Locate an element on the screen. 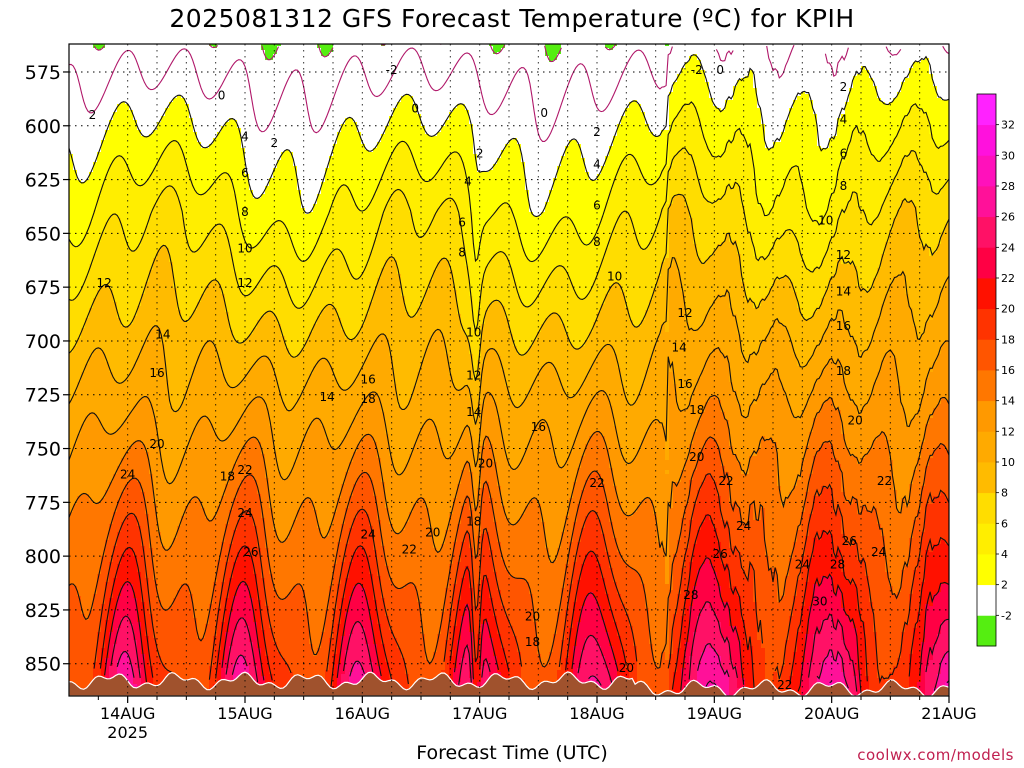 This screenshot has width=1024, height=768. x-axis-label: Forecast Time (UTC) is located at coordinates (512, 753).